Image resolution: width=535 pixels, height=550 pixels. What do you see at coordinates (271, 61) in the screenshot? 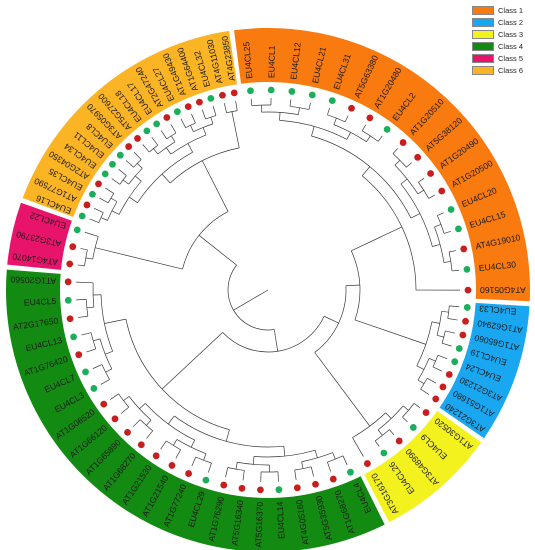
I see `leaf-label: EU4CL1` at bounding box center [271, 61].